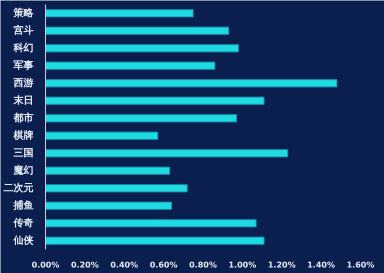 Image resolution: width=384 pixels, height=273 pixels. I want to click on x-tick-label: 0.00%, so click(46, 265).